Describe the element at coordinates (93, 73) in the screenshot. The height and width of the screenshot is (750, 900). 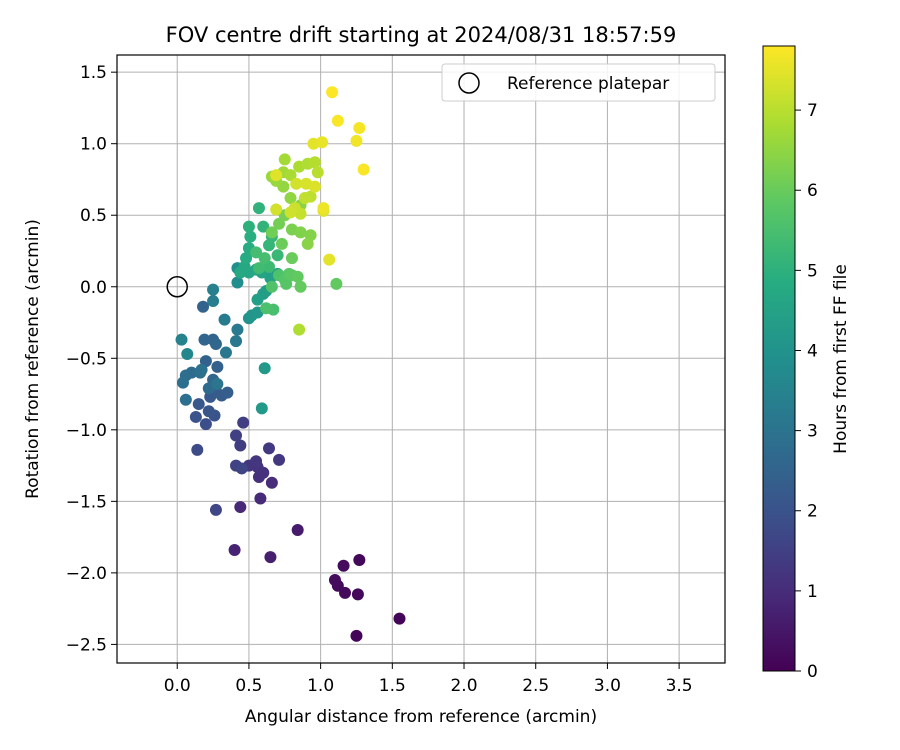
I see `y-tick-label: 1.5` at that location.